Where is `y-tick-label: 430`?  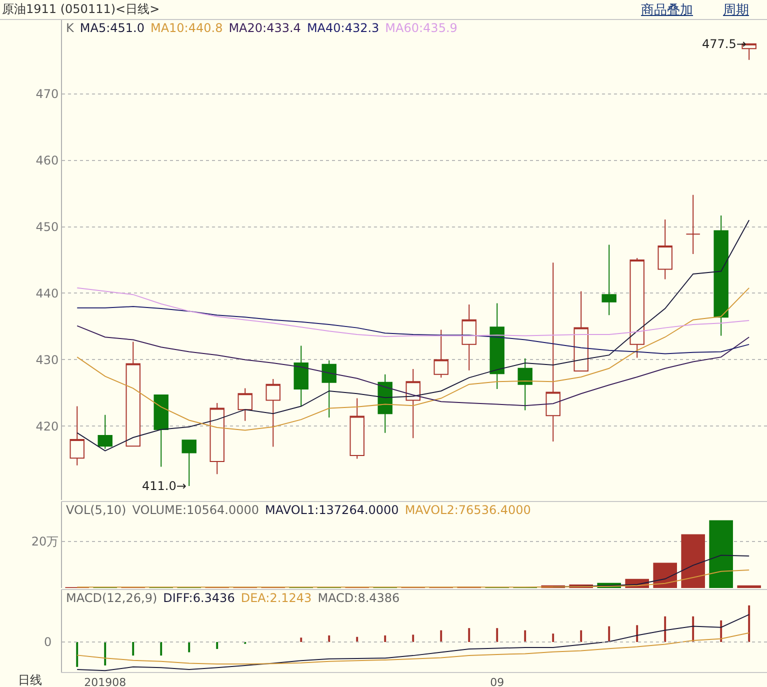 y-tick-label: 430 is located at coordinates (47, 359).